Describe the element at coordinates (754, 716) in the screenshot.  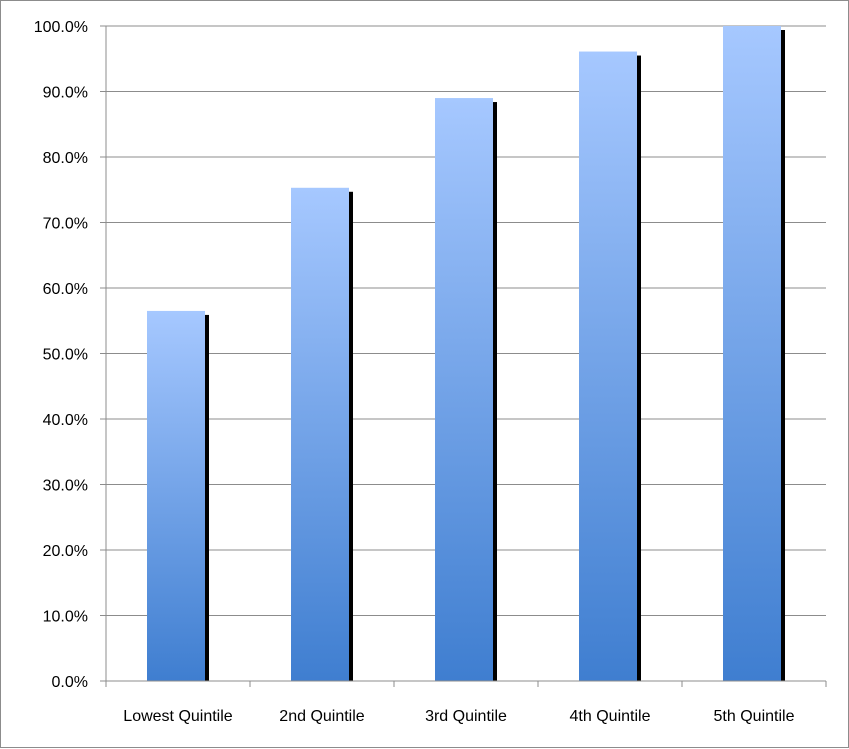
I see `x-tick-label: 5th Quintile` at that location.